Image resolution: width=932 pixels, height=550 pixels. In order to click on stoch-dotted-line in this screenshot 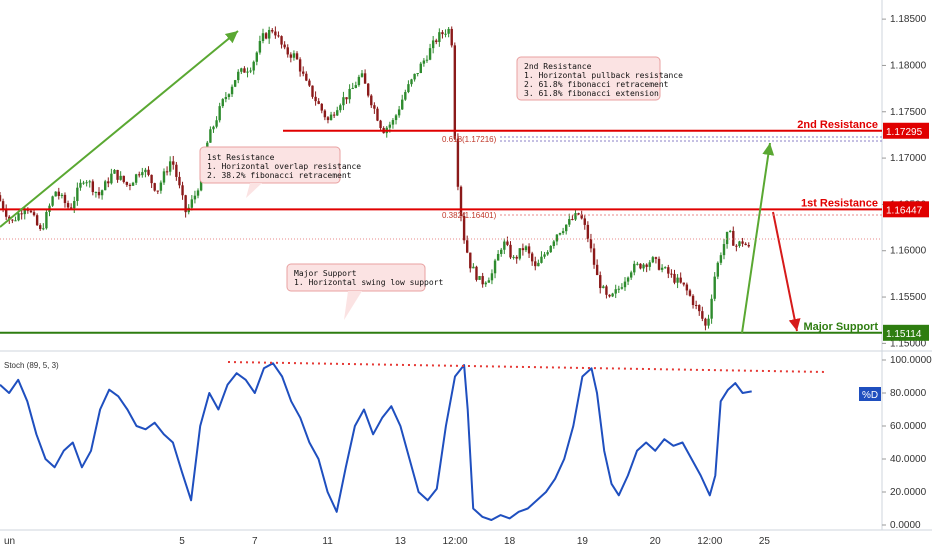, I will do `click(527, 367)`.